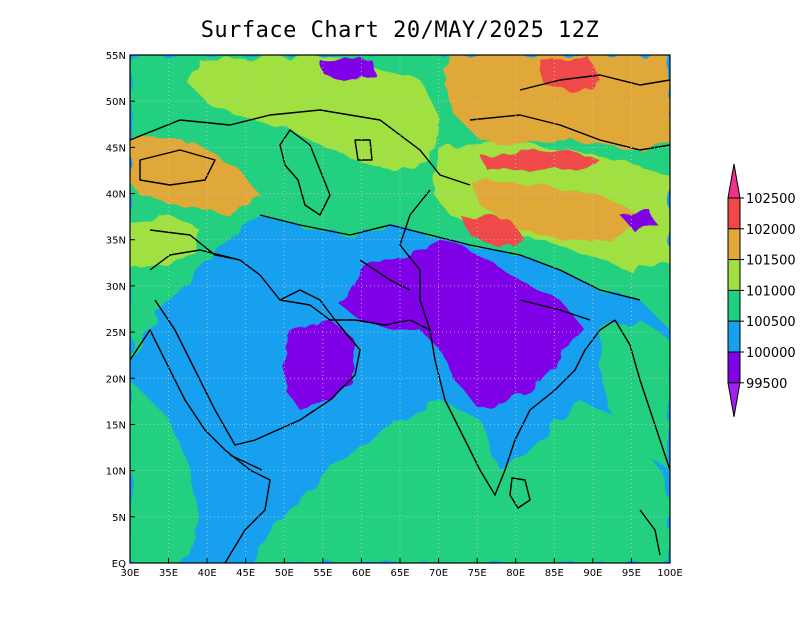 This screenshot has height=618, width=800. Describe the element at coordinates (116, 333) in the screenshot. I see `lat-tick-label: 25N` at that location.